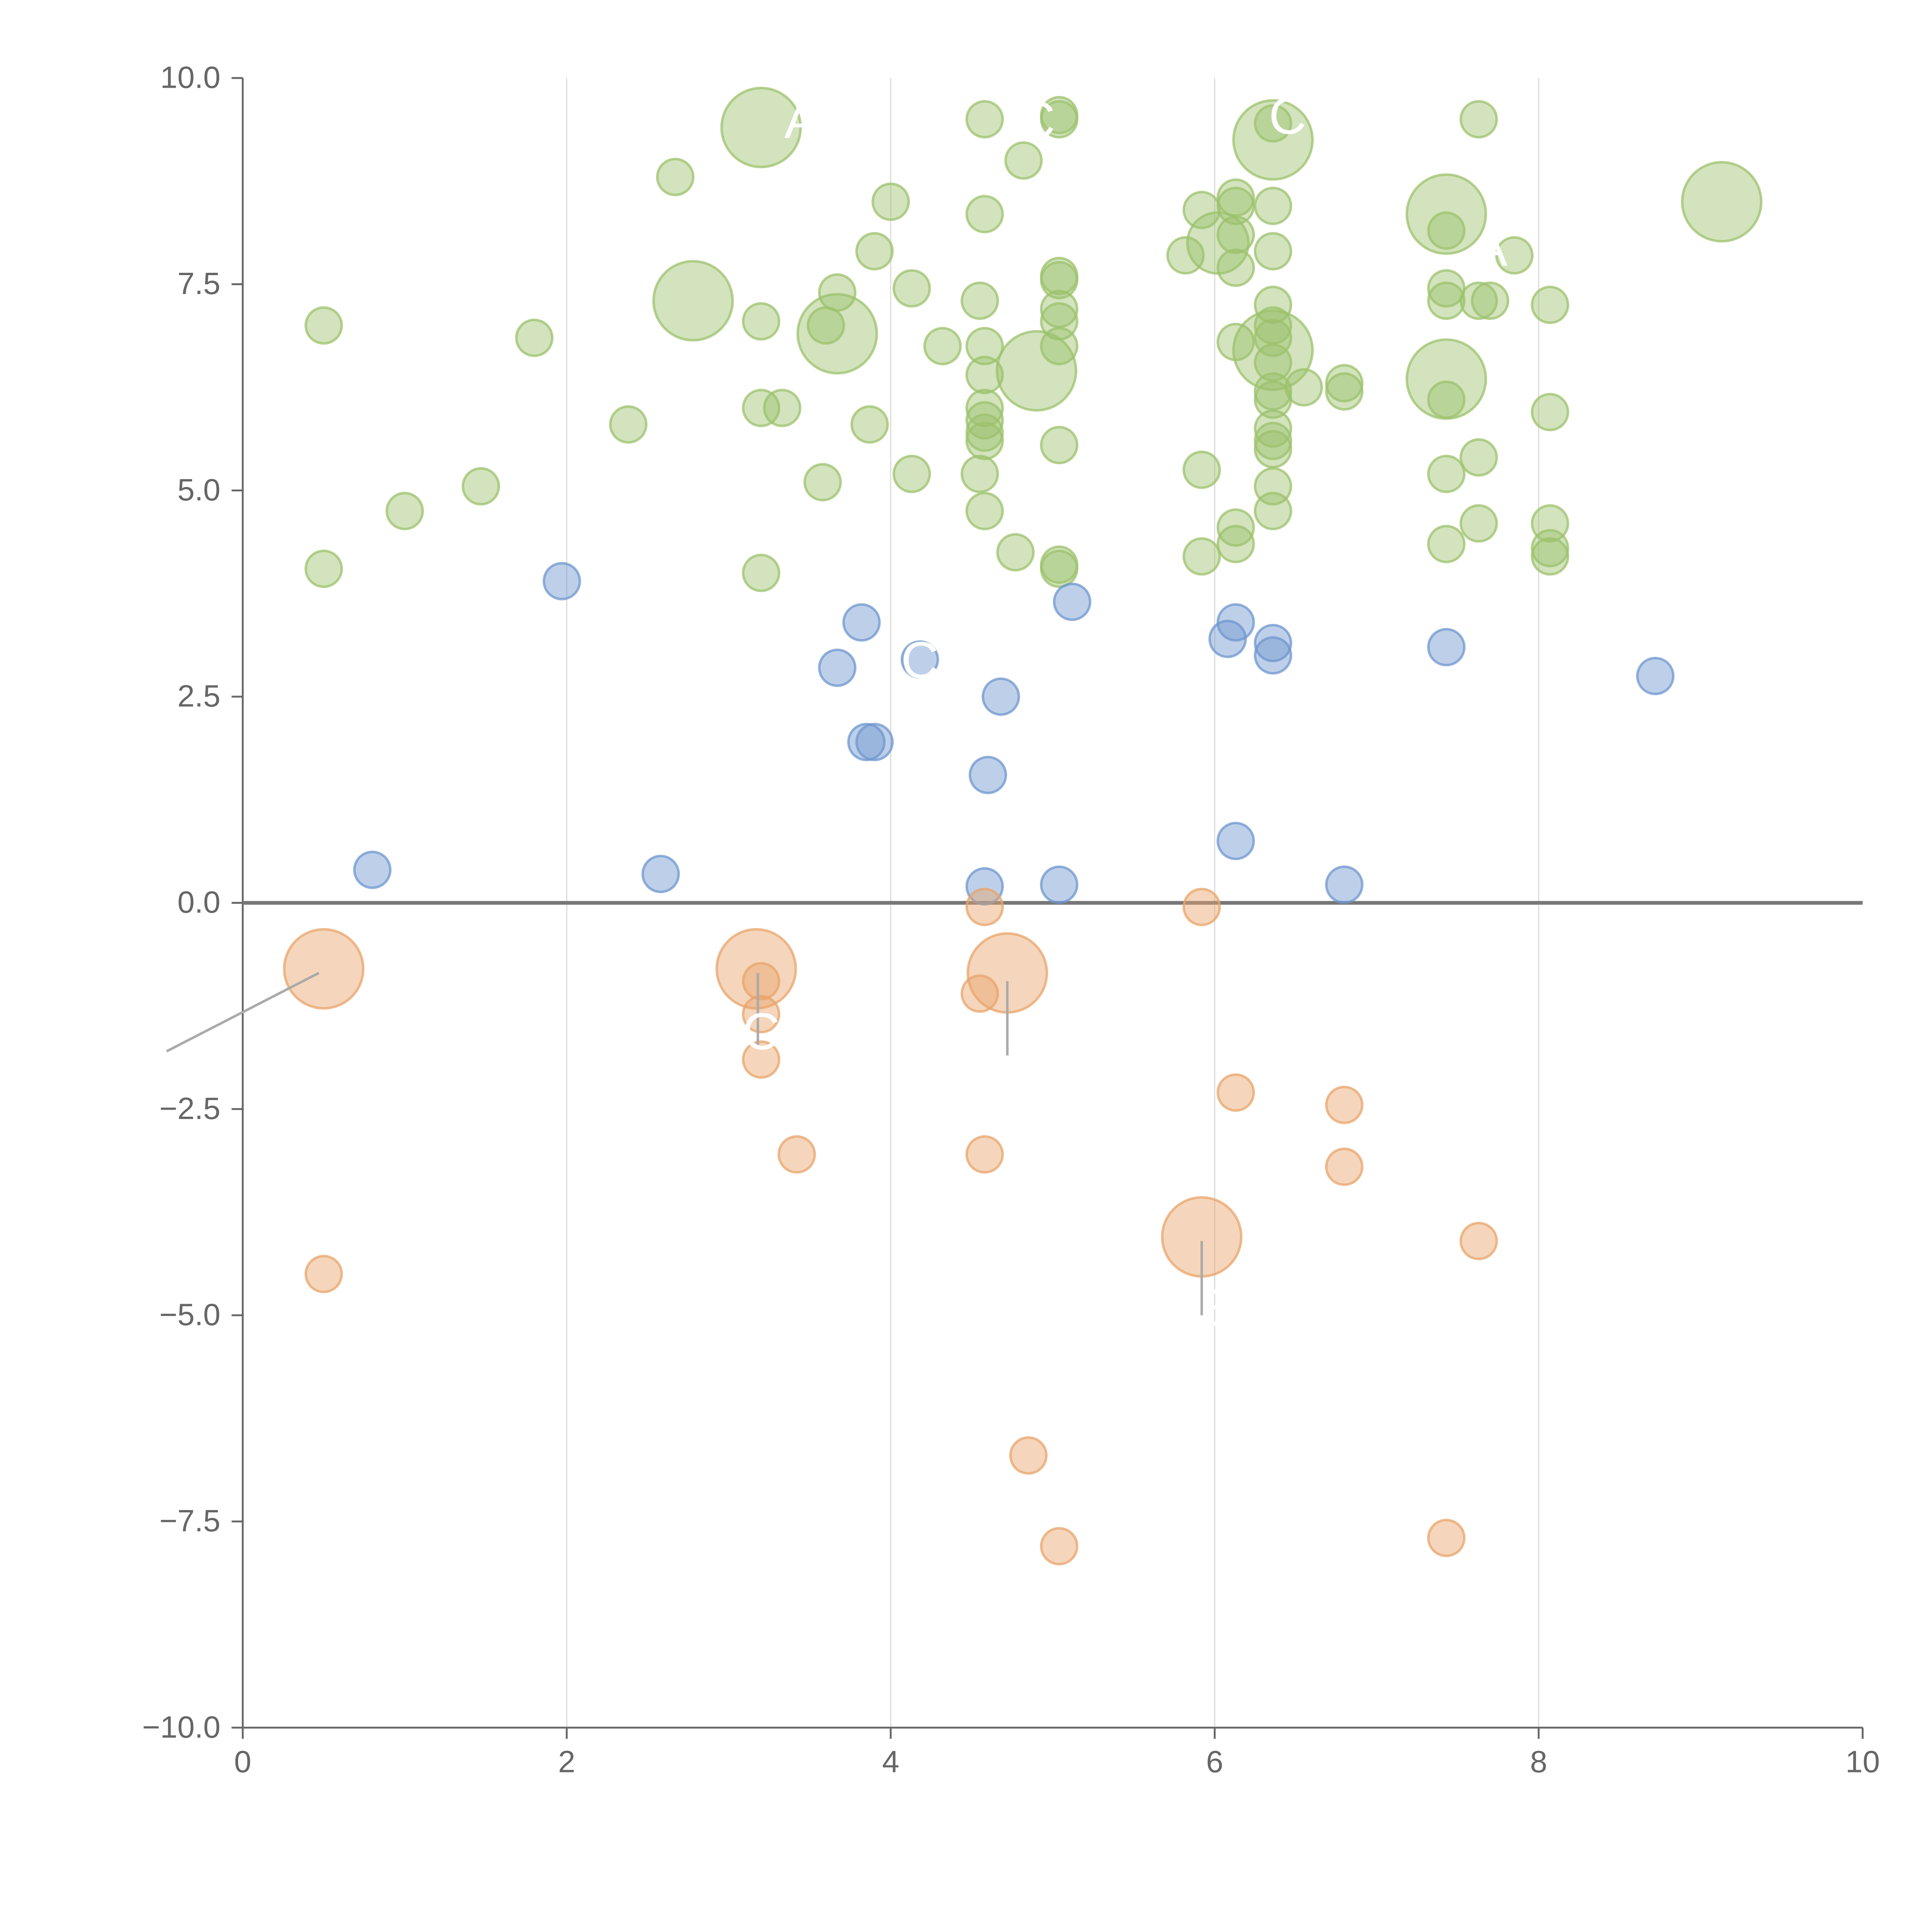 The height and width of the screenshot is (1932, 1932). I want to click on leader-line, so click(243, 1013).